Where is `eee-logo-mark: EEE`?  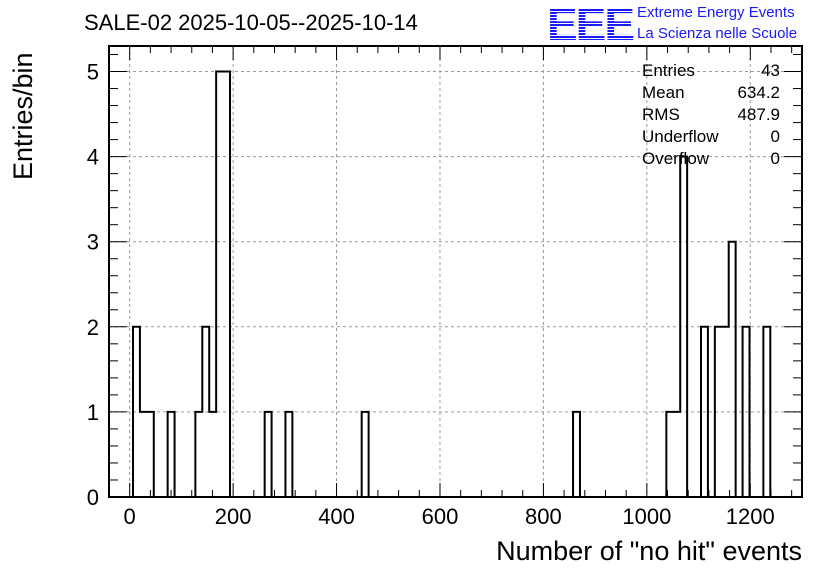
eee-logo-mark: EEE is located at coordinates (590, 22).